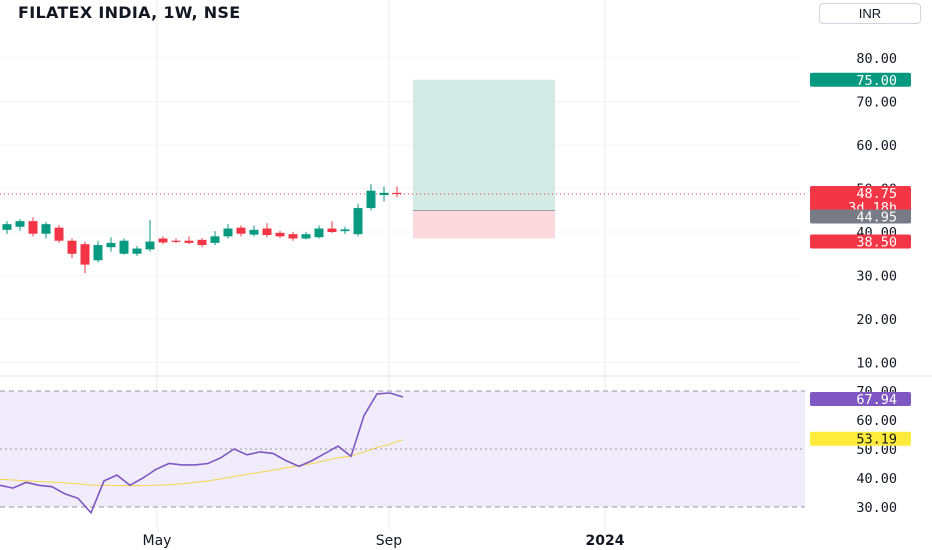  I want to click on price-tick-label: 70.00, so click(876, 103).